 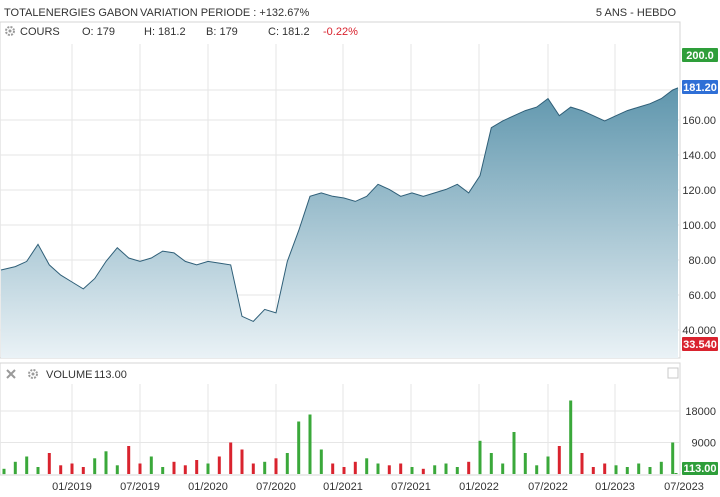 I want to click on badge-high-text: 200.0, so click(x=700, y=56).